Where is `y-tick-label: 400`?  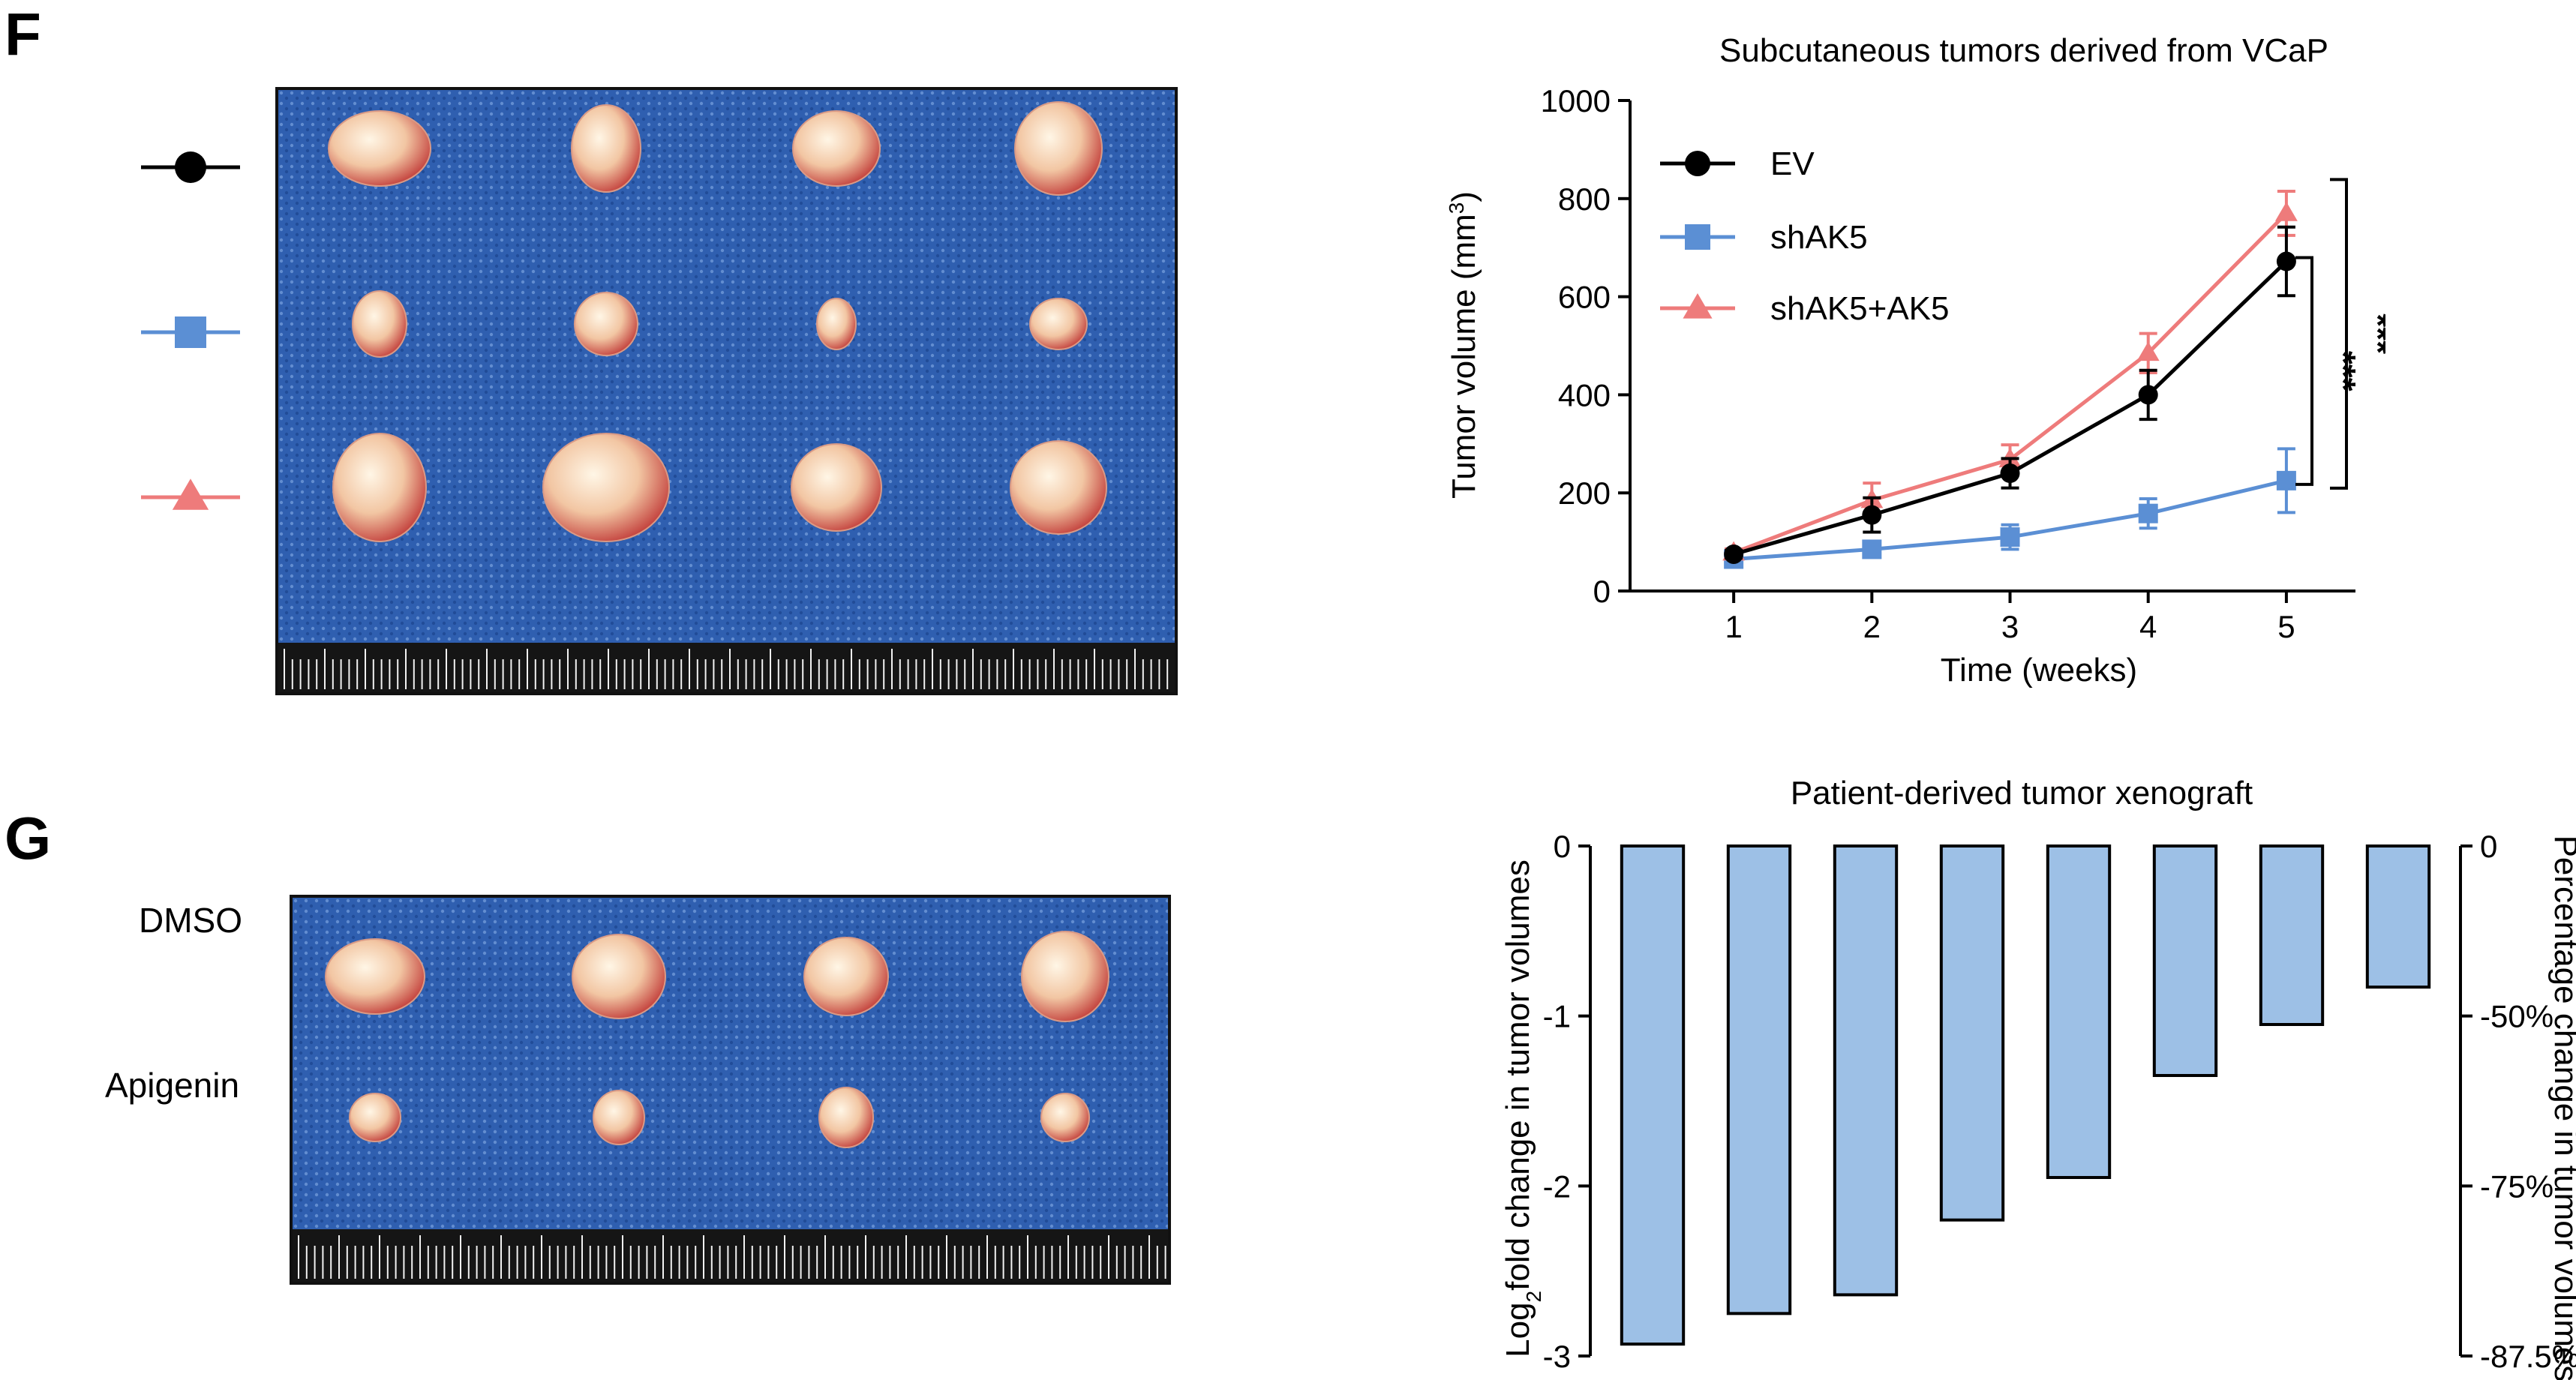
y-tick-label: 400 is located at coordinates (1584, 394).